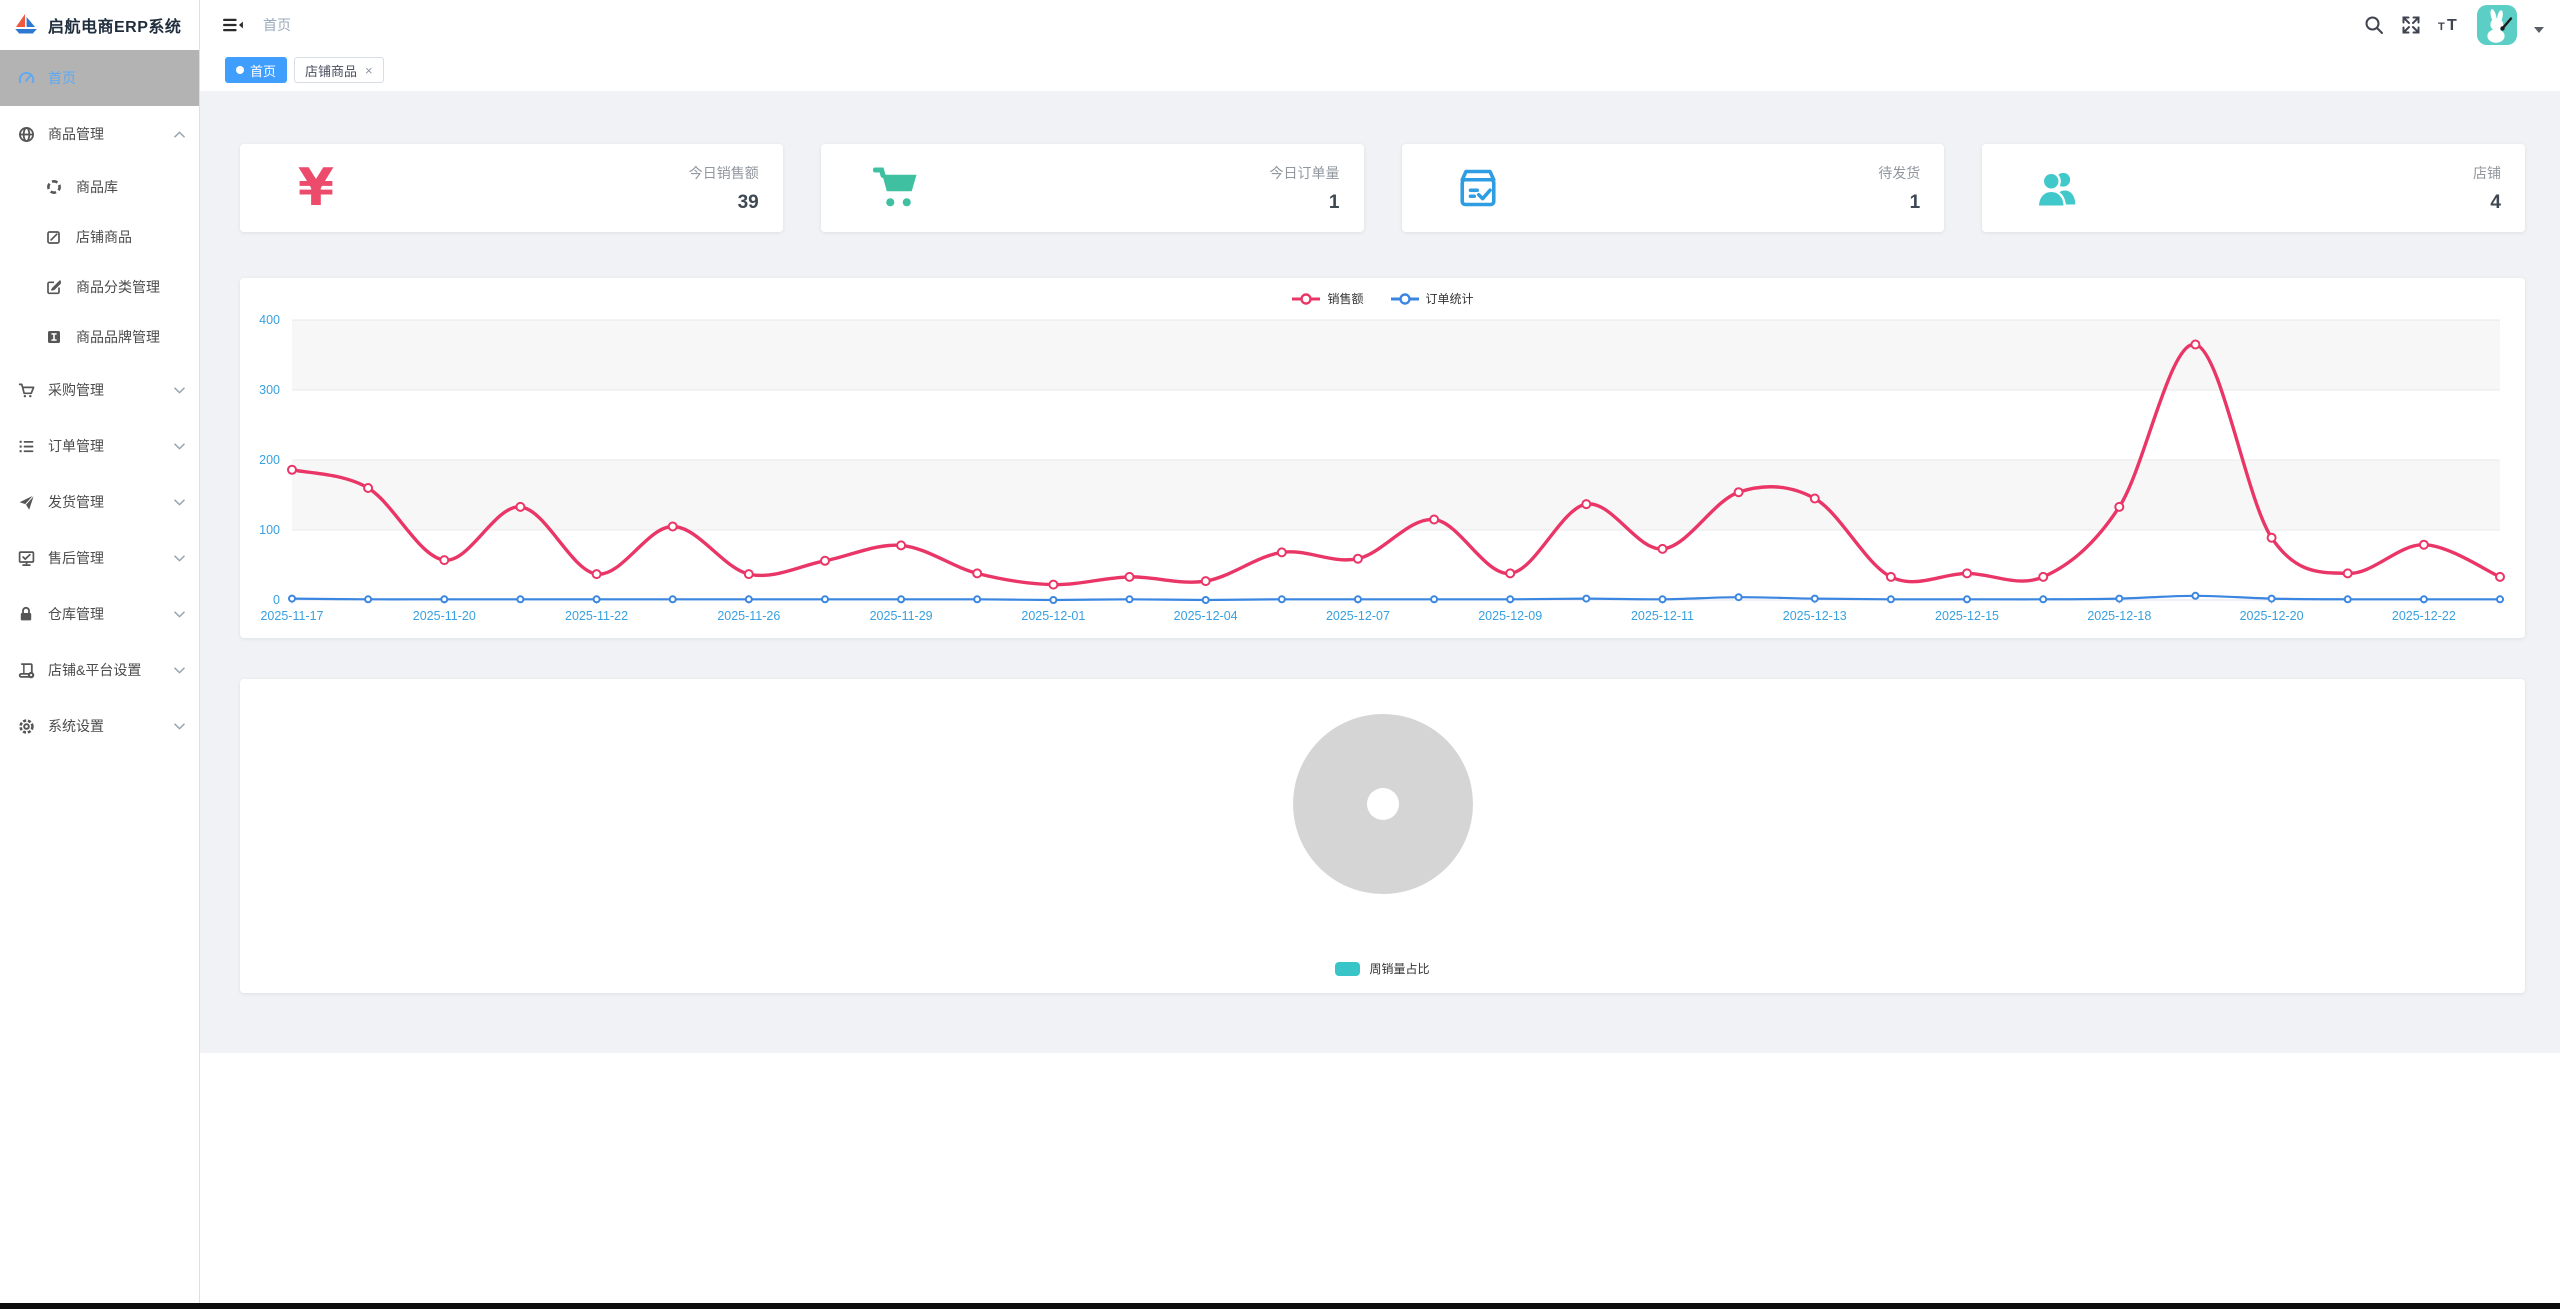  What do you see at coordinates (54, 187) in the screenshot?
I see `compass-icon` at bounding box center [54, 187].